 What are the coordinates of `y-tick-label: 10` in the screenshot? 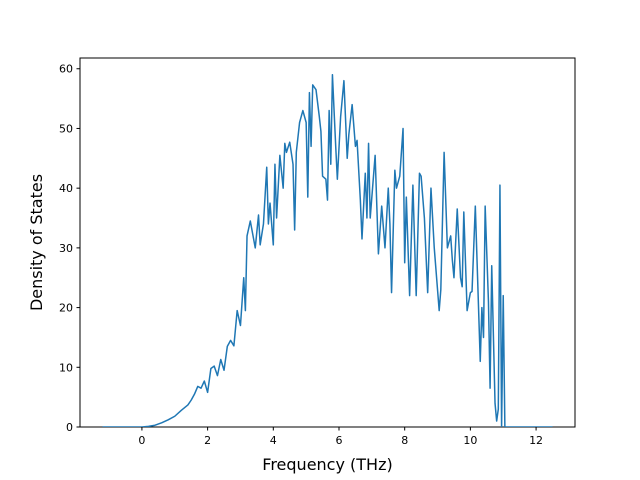 It's located at (66, 367).